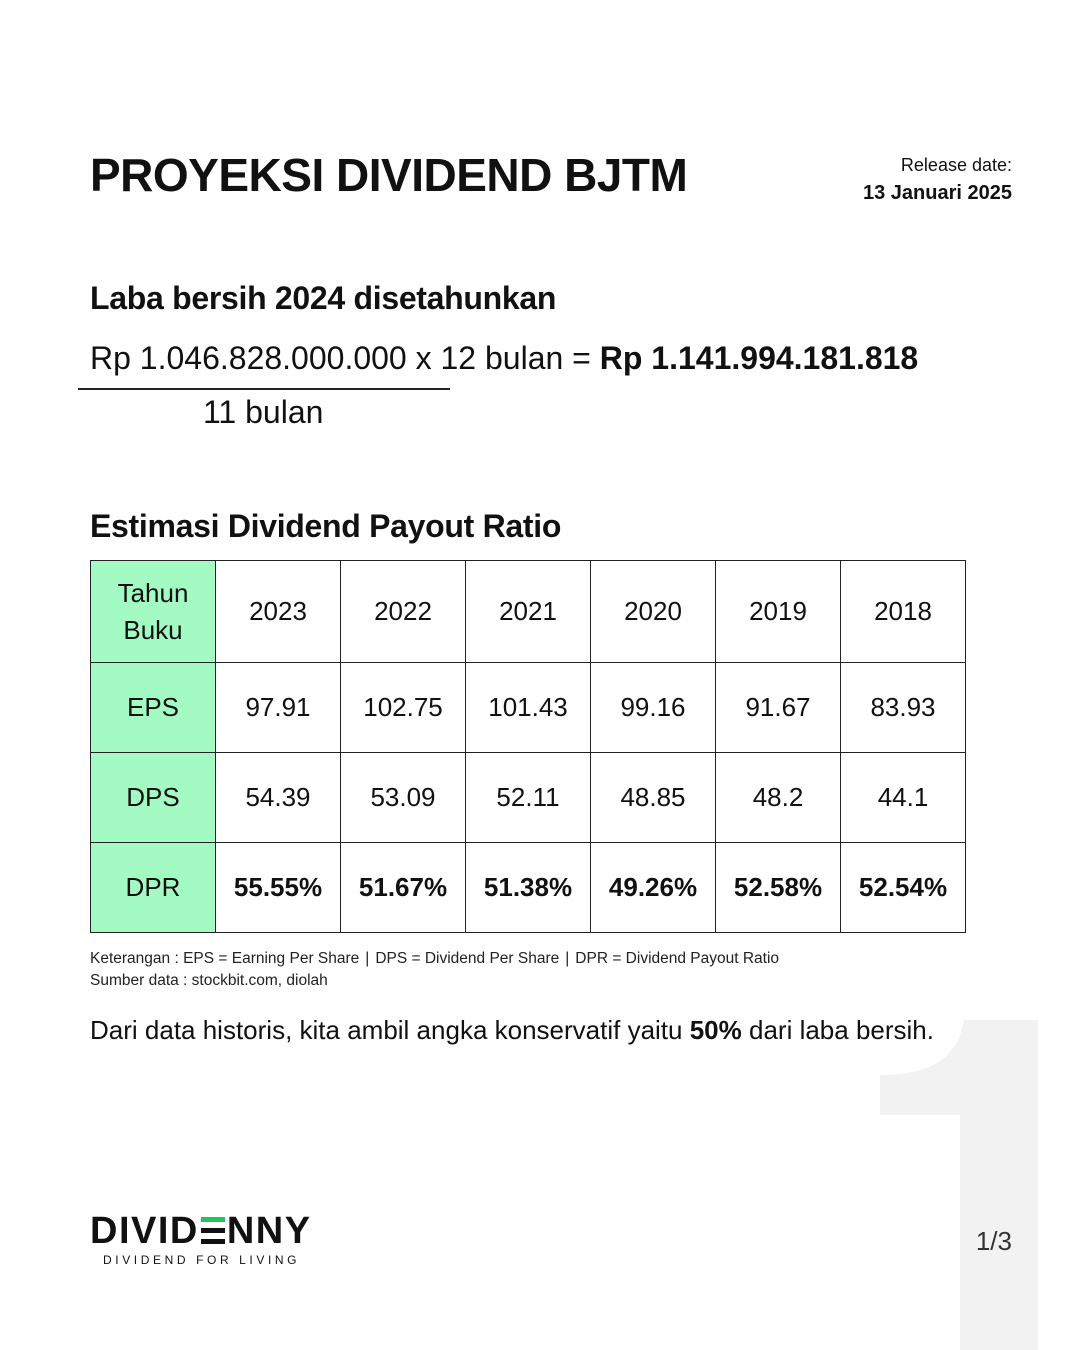 Image resolution: width=1080 pixels, height=1350 pixels. Describe the element at coordinates (993, 1241) in the screenshot. I see `page-indicator: 1/3` at that location.